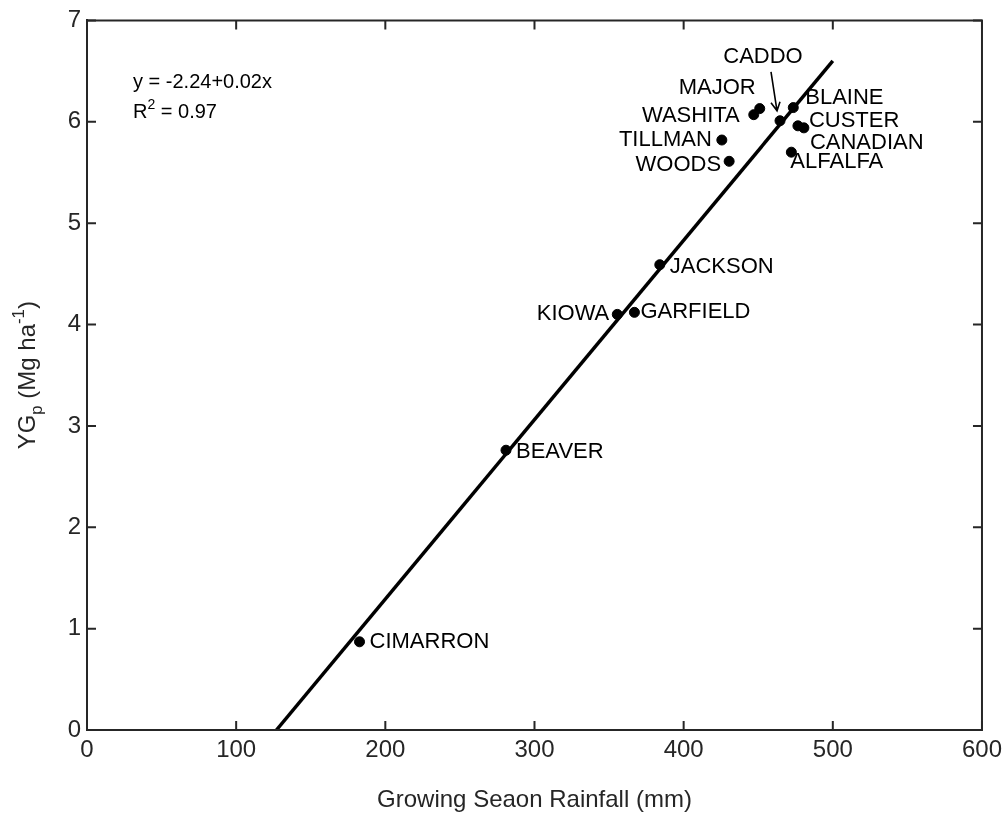 This screenshot has height=814, width=1008. What do you see at coordinates (717, 86) in the screenshot?
I see `annotation: MAJOR` at bounding box center [717, 86].